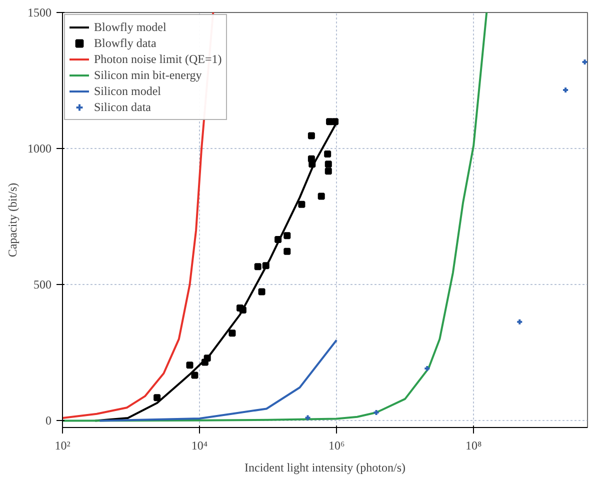 The height and width of the screenshot is (477, 589). What do you see at coordinates (130, 27) in the screenshot?
I see `legend-label: Blowfly model` at bounding box center [130, 27].